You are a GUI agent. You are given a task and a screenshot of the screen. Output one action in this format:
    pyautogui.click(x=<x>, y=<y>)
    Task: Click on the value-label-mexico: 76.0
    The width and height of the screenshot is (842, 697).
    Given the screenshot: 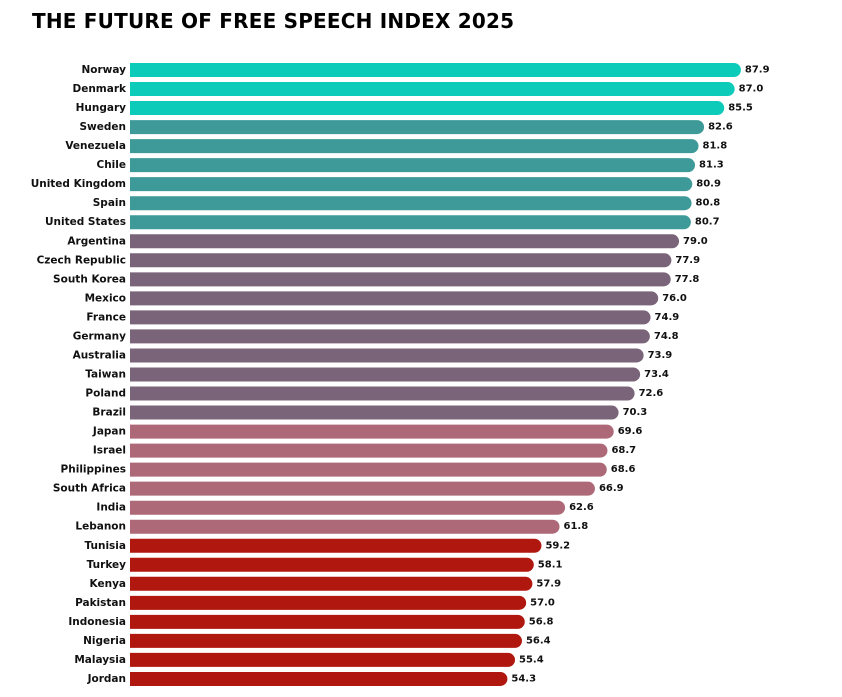 What is the action you would take?
    pyautogui.click(x=674, y=298)
    